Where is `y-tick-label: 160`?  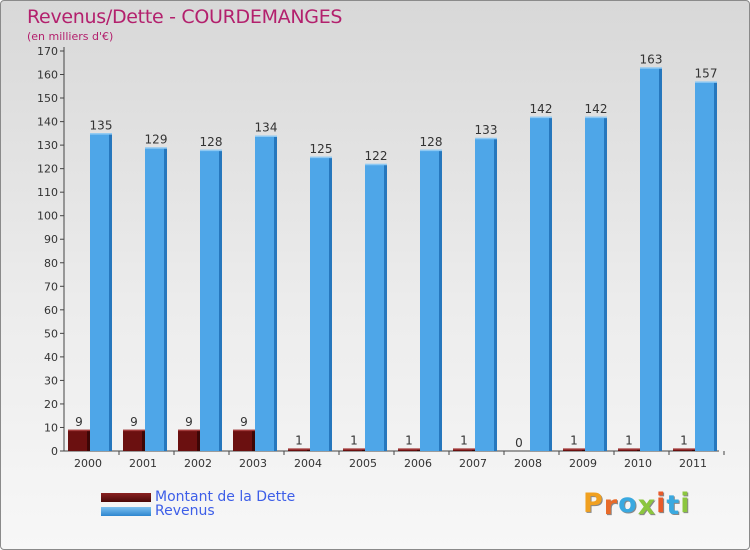 y-tick-label: 160 is located at coordinates (47, 75).